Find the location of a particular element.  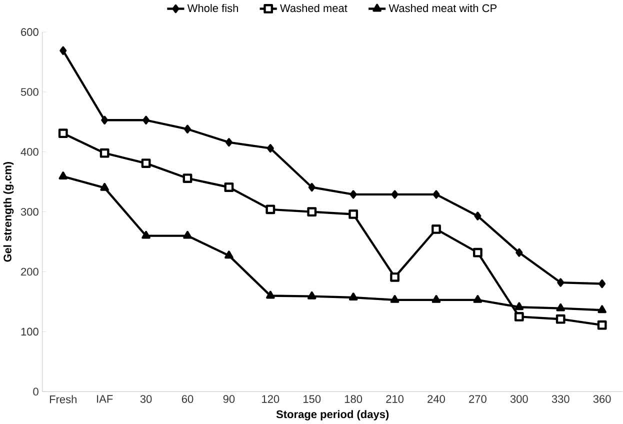

x-tick-label: 90 is located at coordinates (229, 399).